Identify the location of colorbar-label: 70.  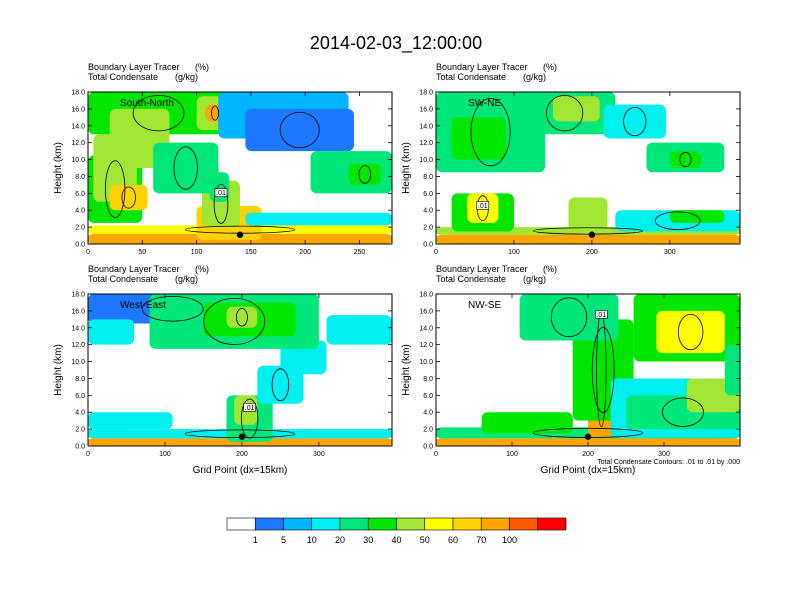
(481, 540).